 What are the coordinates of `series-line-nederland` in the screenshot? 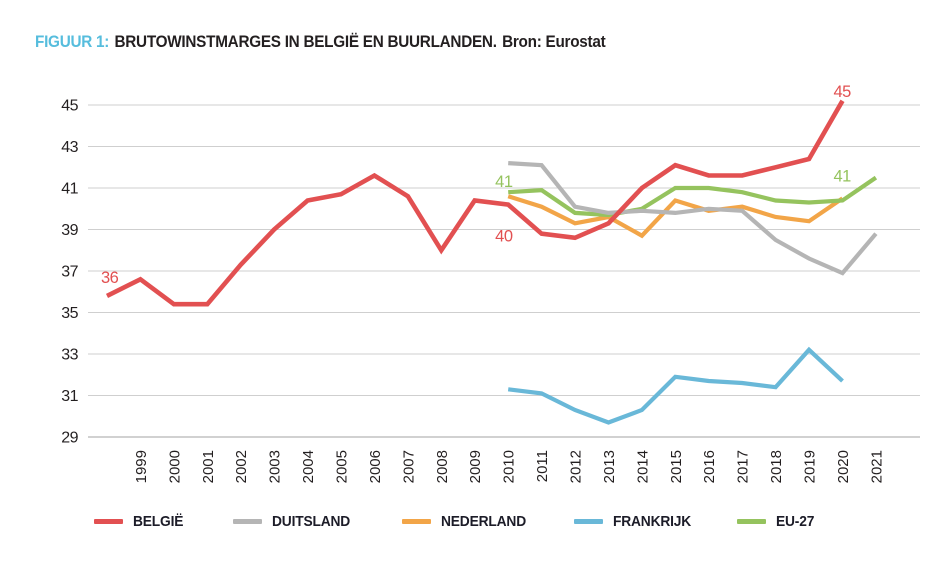 It's located at (675, 216).